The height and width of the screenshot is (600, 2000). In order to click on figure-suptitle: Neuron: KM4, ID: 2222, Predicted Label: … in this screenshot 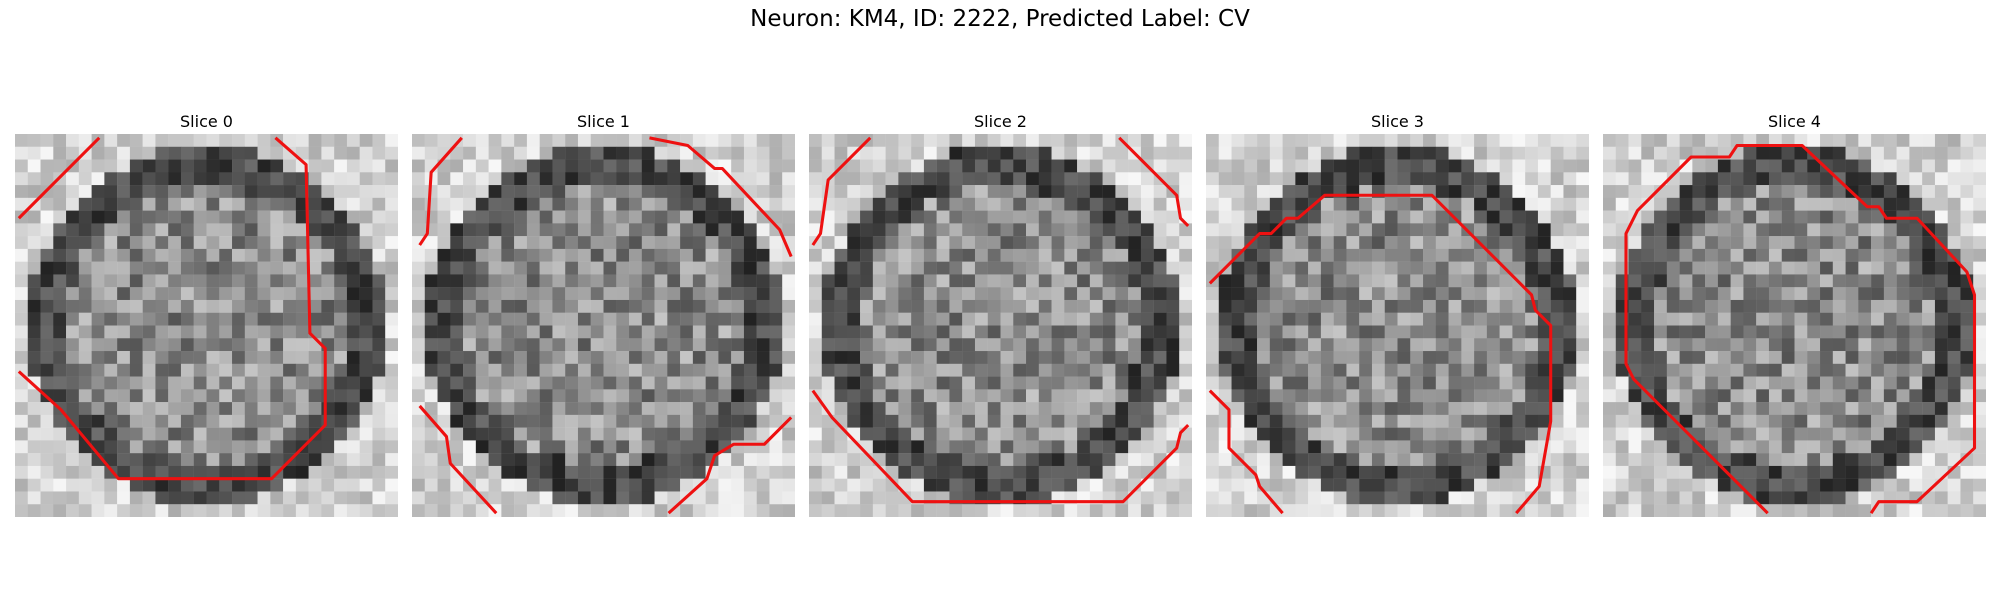, I will do `click(1000, 19)`.